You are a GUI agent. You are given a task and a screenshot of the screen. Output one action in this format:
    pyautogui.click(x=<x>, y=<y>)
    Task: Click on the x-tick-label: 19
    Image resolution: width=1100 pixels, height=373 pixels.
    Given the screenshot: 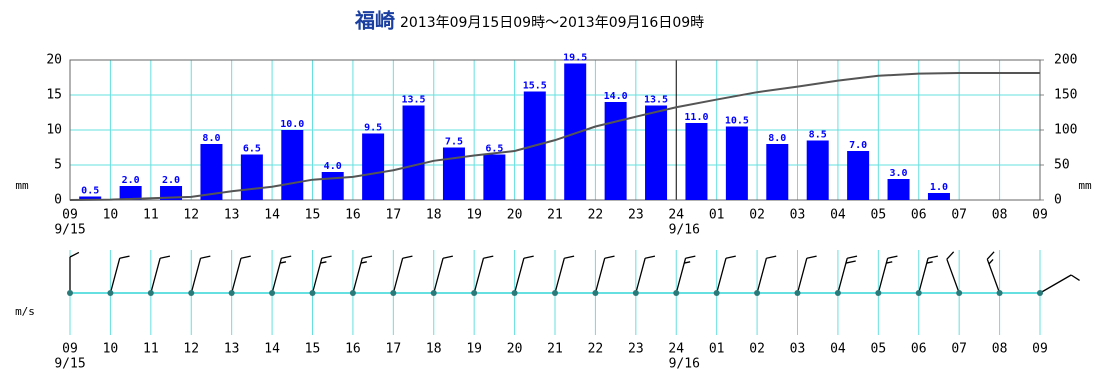 What is the action you would take?
    pyautogui.click(x=474, y=349)
    